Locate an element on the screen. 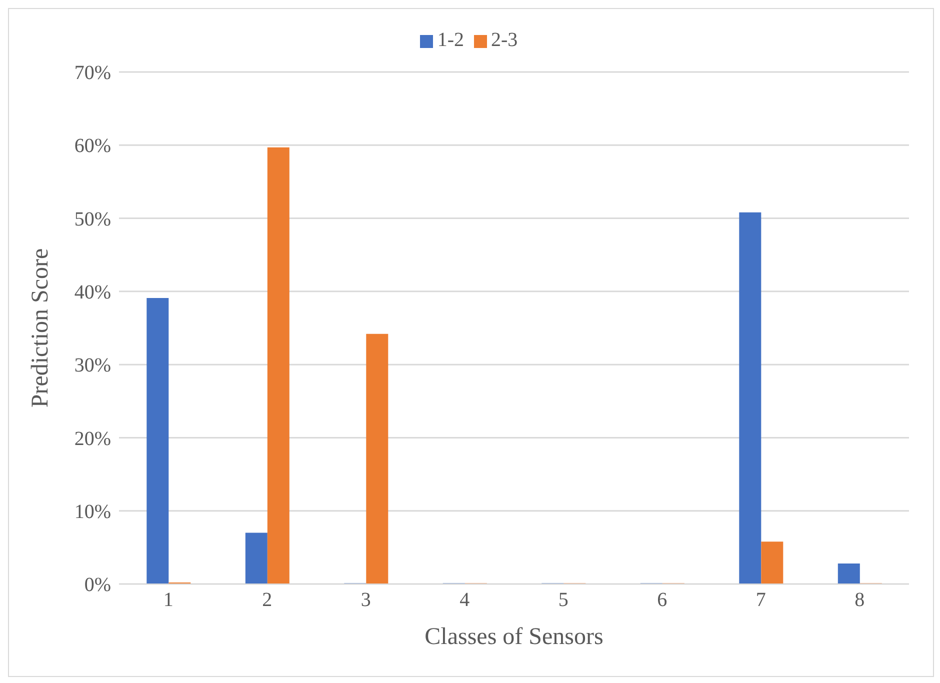 This screenshot has height=683, width=940. x-tick-label: 8 is located at coordinates (859, 600).